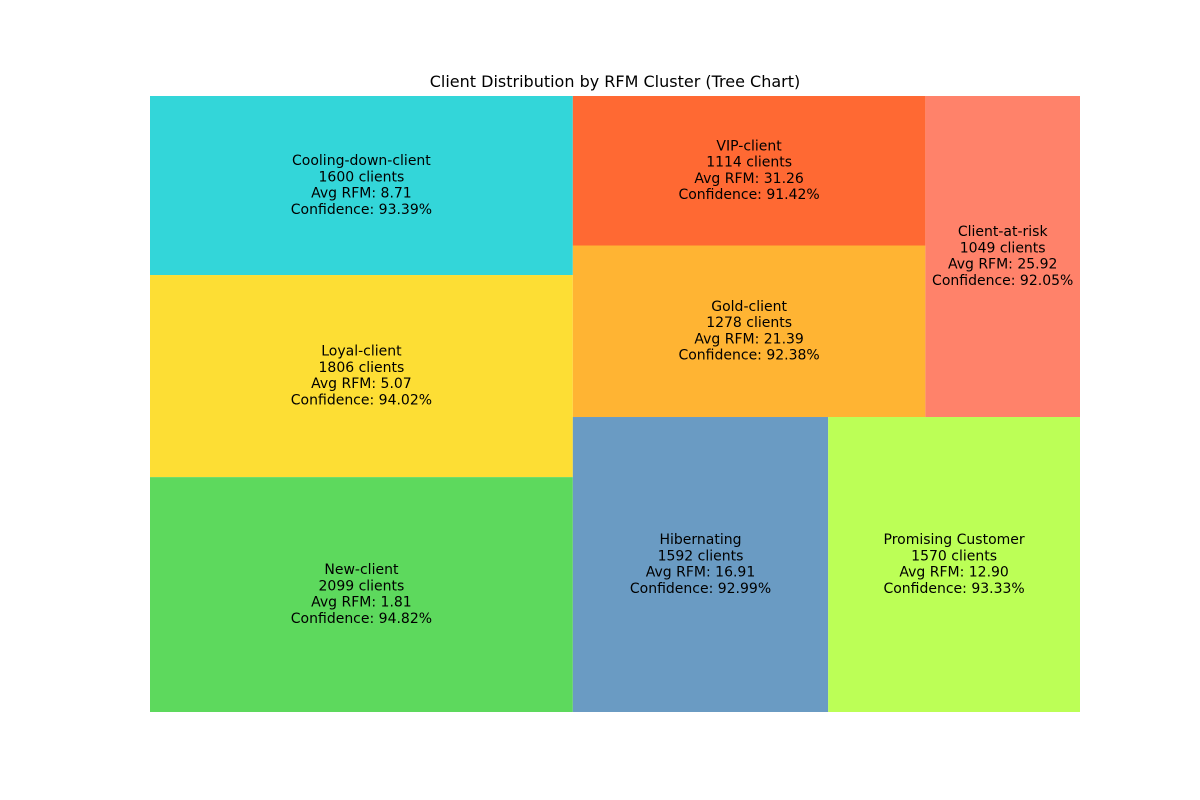 The height and width of the screenshot is (800, 1200). I want to click on tile-avg-rfm: Avg RFM: 31.26, so click(749, 179).